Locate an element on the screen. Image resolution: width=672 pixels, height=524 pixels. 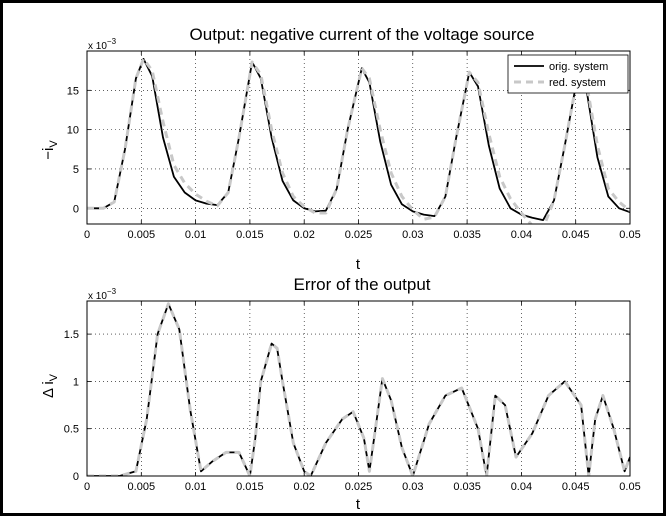
bottom-ylabel: Δ iV is located at coordinates (50, 385).